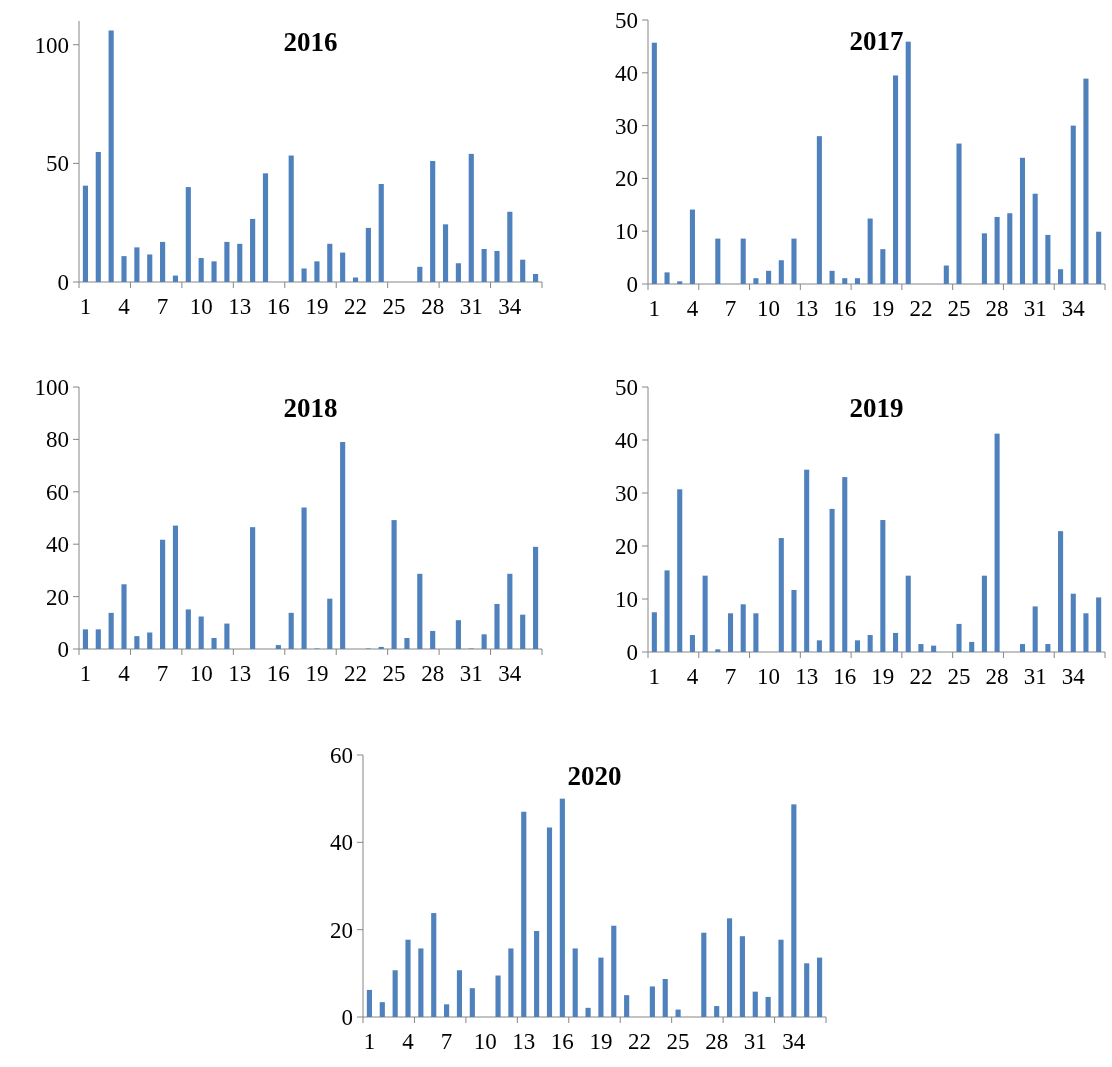 This screenshot has width=1112, height=1067. Describe the element at coordinates (626, 232) in the screenshot. I see `y-tick-label: 10` at that location.